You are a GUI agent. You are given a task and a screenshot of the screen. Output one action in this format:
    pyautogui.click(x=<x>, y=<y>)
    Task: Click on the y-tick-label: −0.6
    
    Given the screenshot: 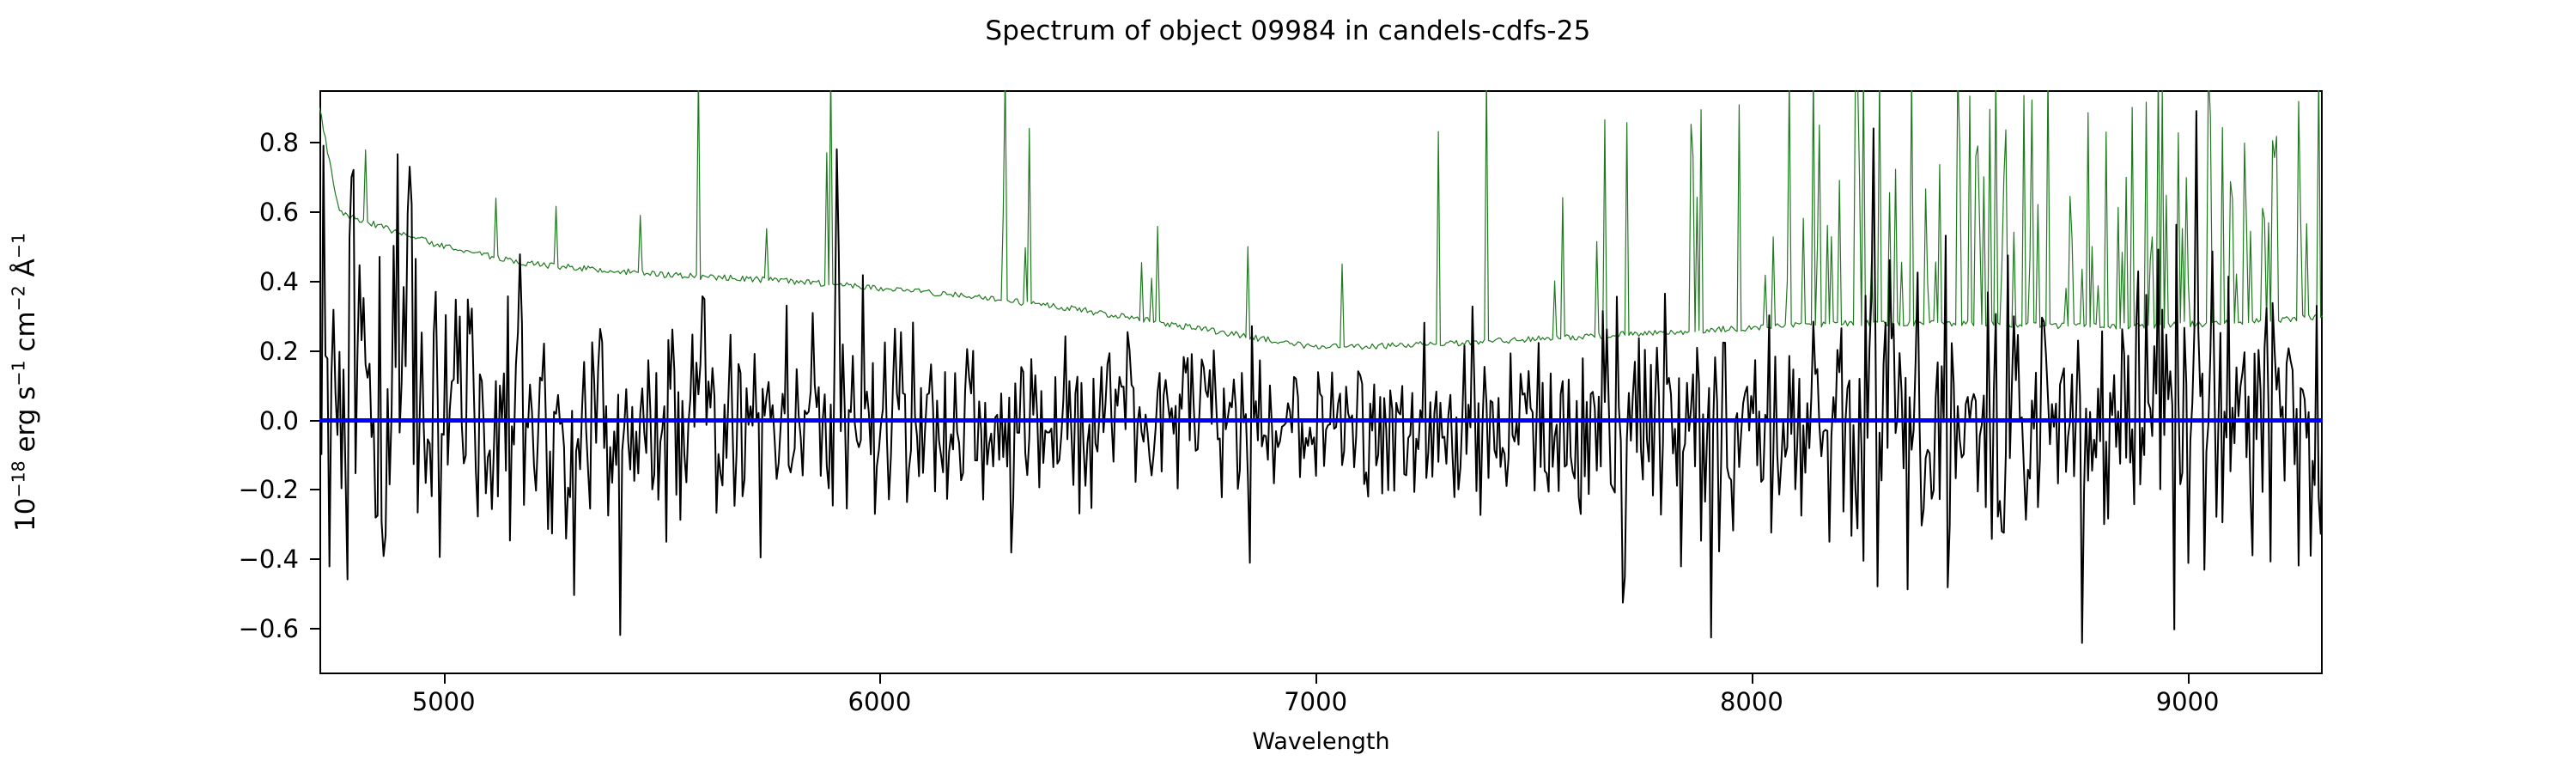 What is the action you would take?
    pyautogui.click(x=269, y=629)
    